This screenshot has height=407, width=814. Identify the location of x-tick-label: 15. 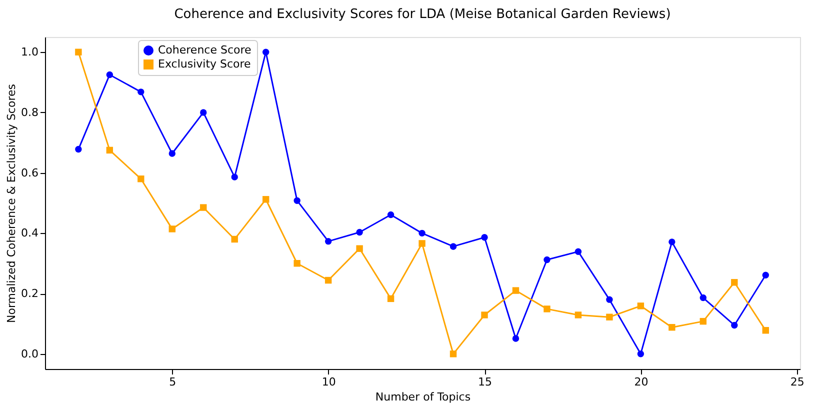
(485, 382).